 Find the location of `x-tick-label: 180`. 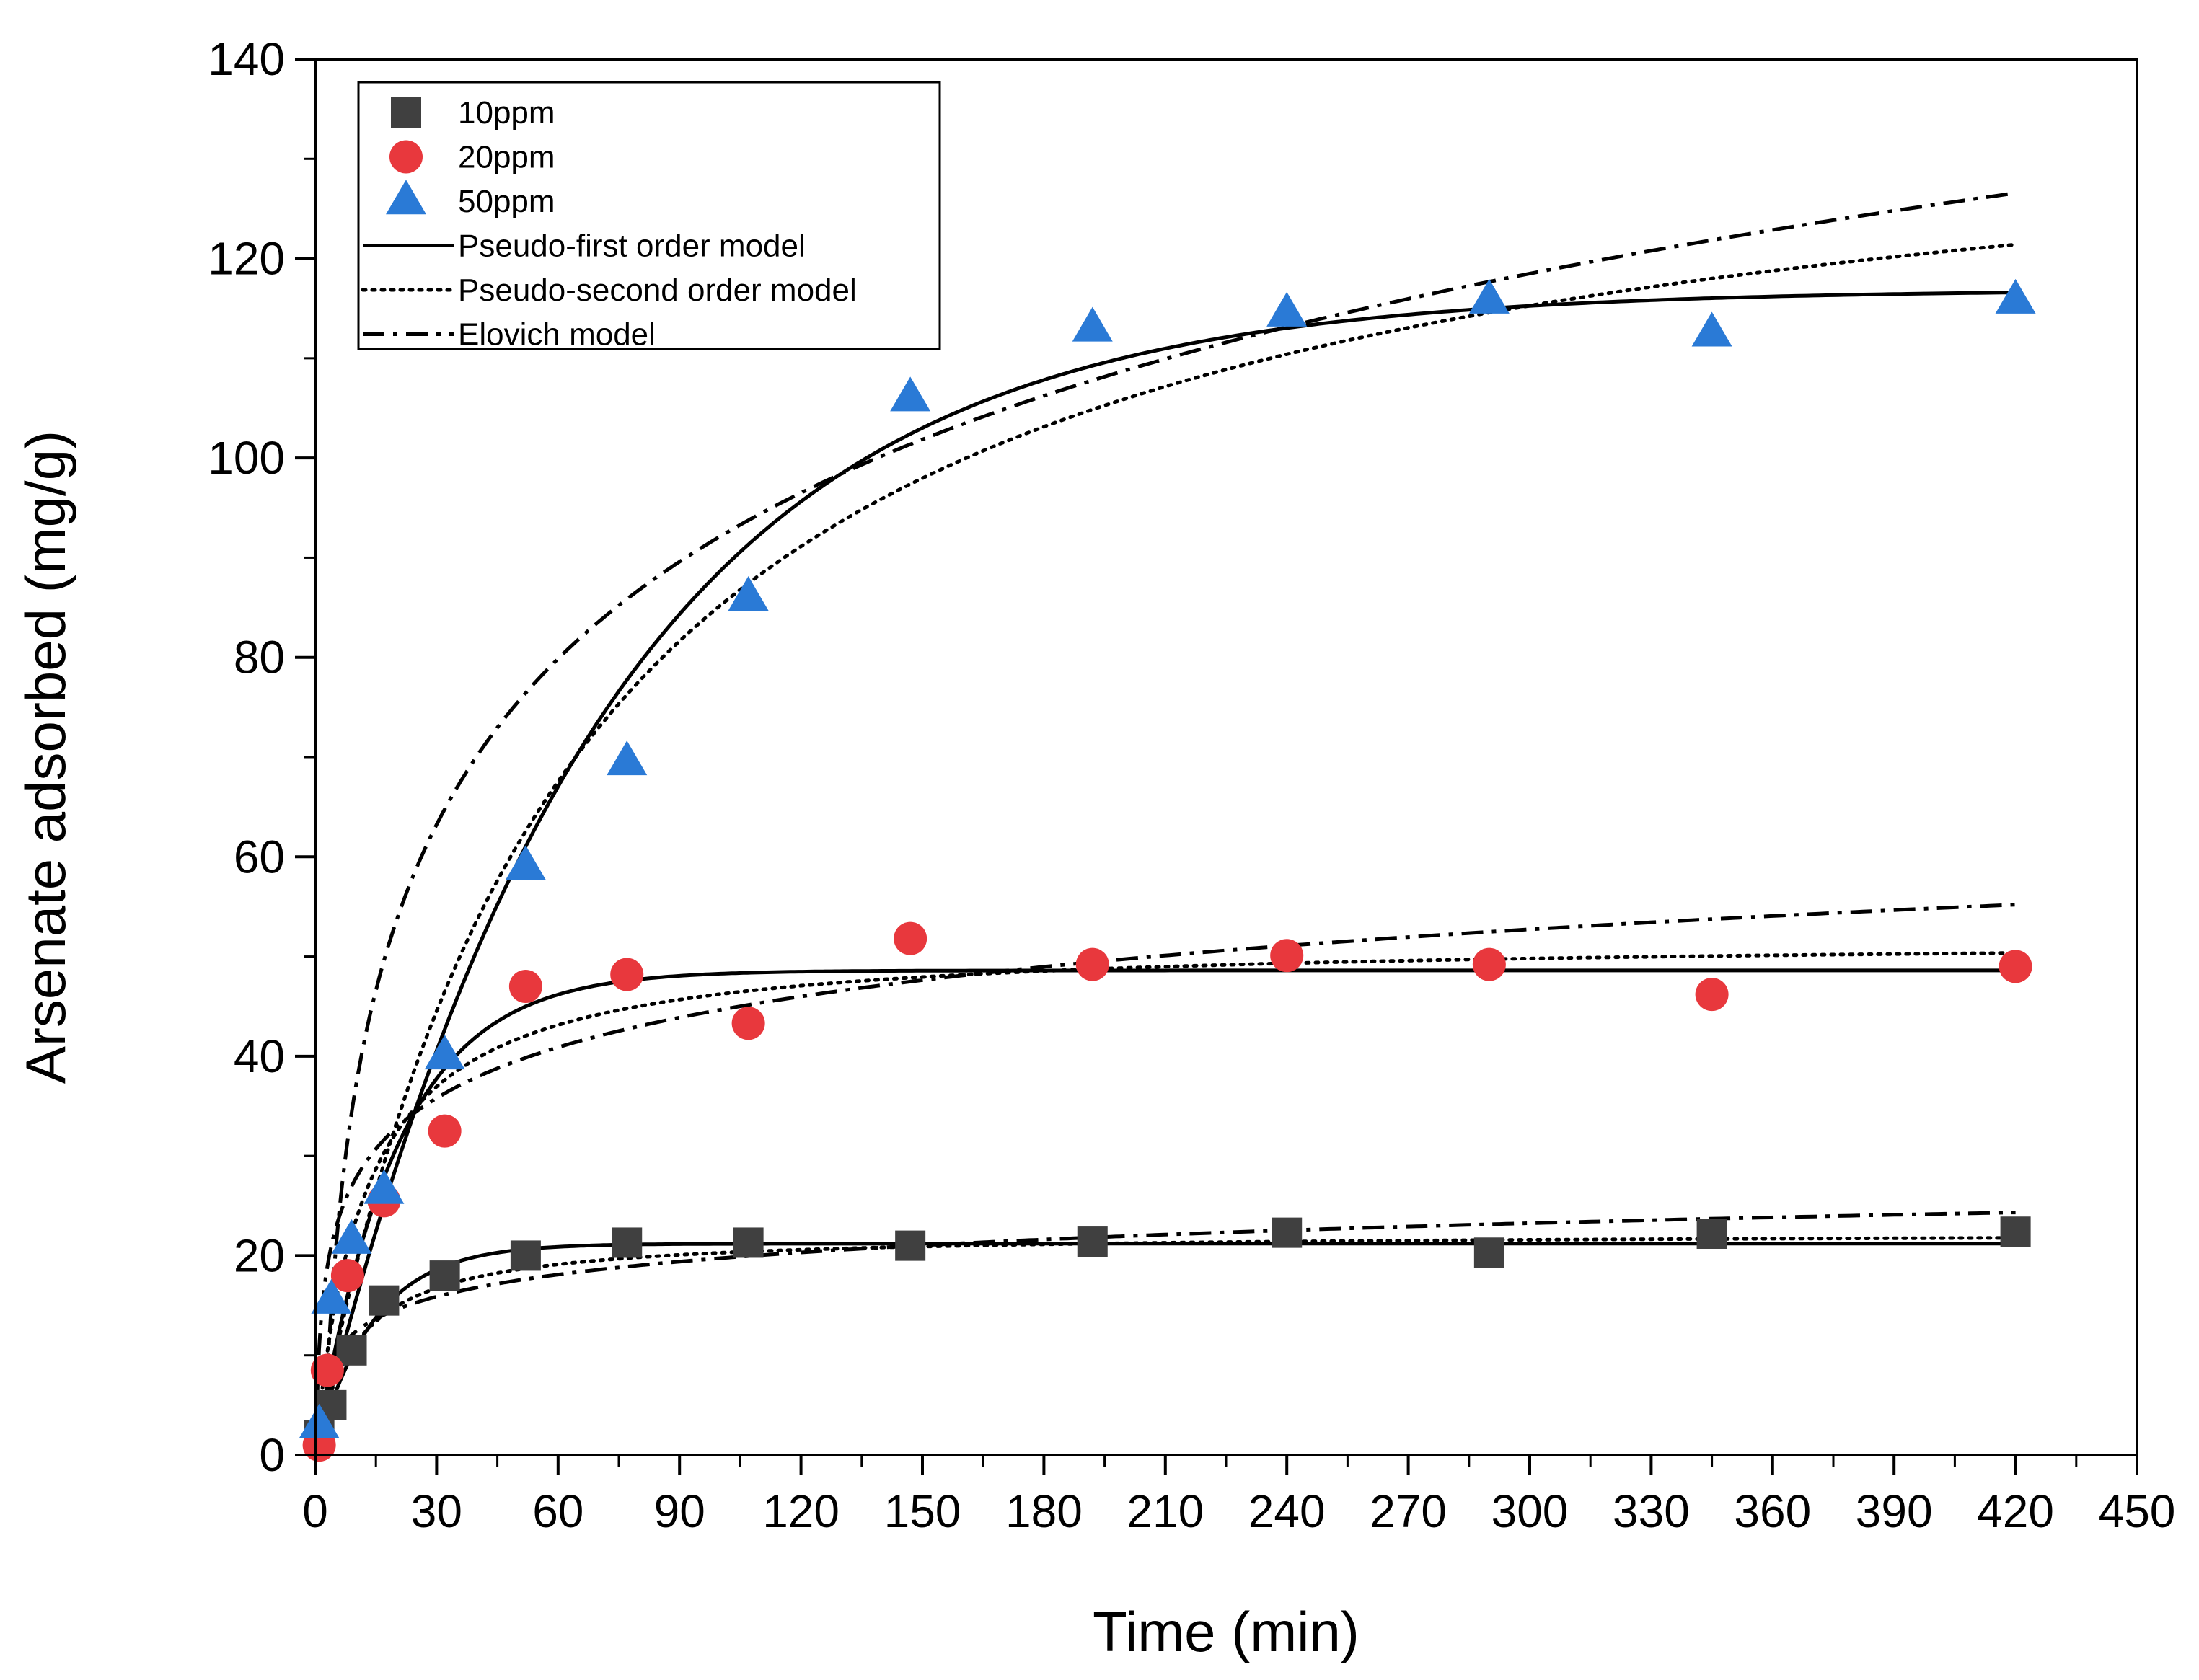

x-tick-label: 180 is located at coordinates (1044, 1511).